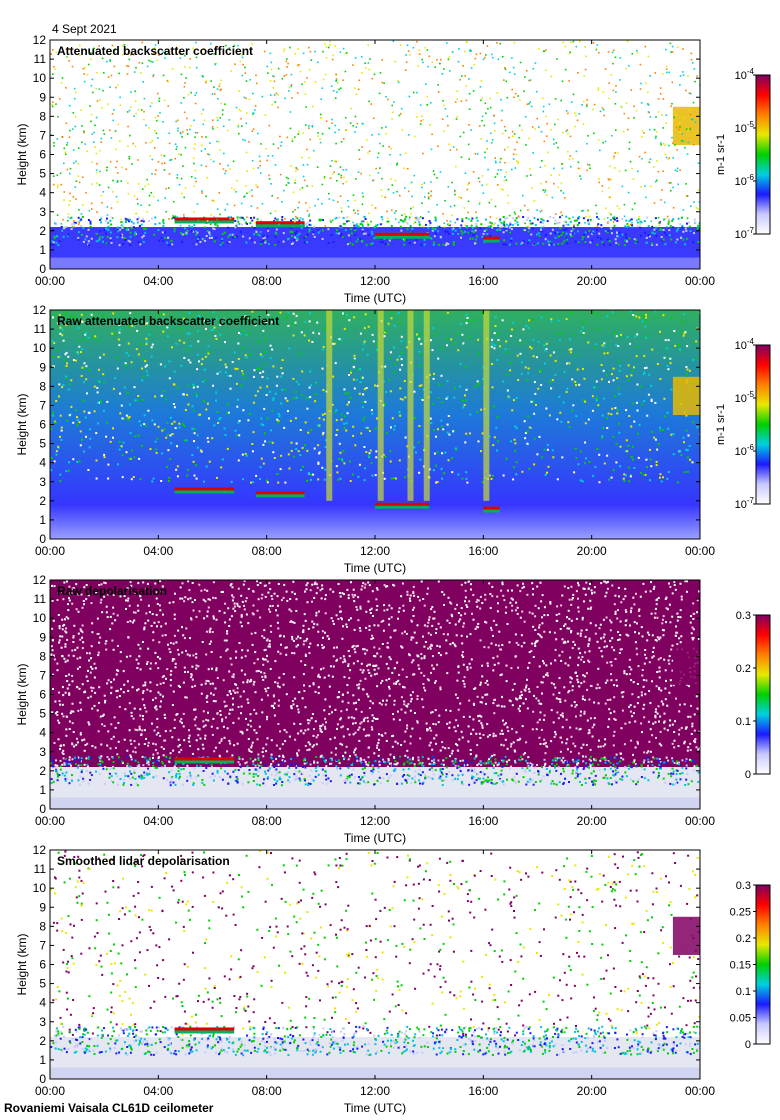 This screenshot has height=1120, width=780. I want to click on colorbar-exponent: -4, so click(751, 341).